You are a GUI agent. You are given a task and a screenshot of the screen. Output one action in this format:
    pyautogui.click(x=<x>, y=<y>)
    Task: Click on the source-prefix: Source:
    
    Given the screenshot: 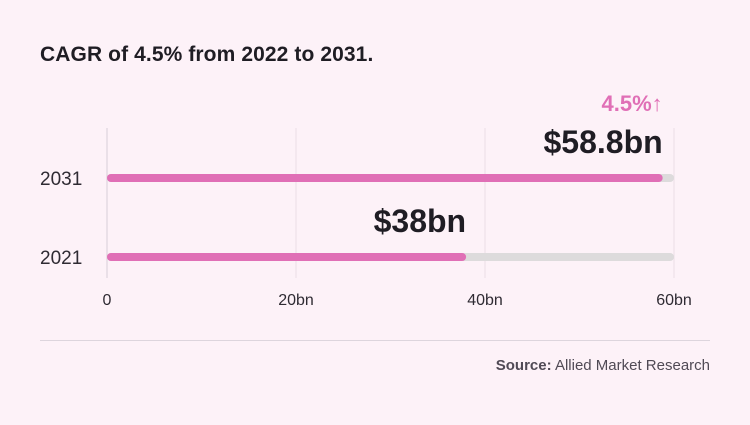 What is the action you would take?
    pyautogui.click(x=523, y=365)
    